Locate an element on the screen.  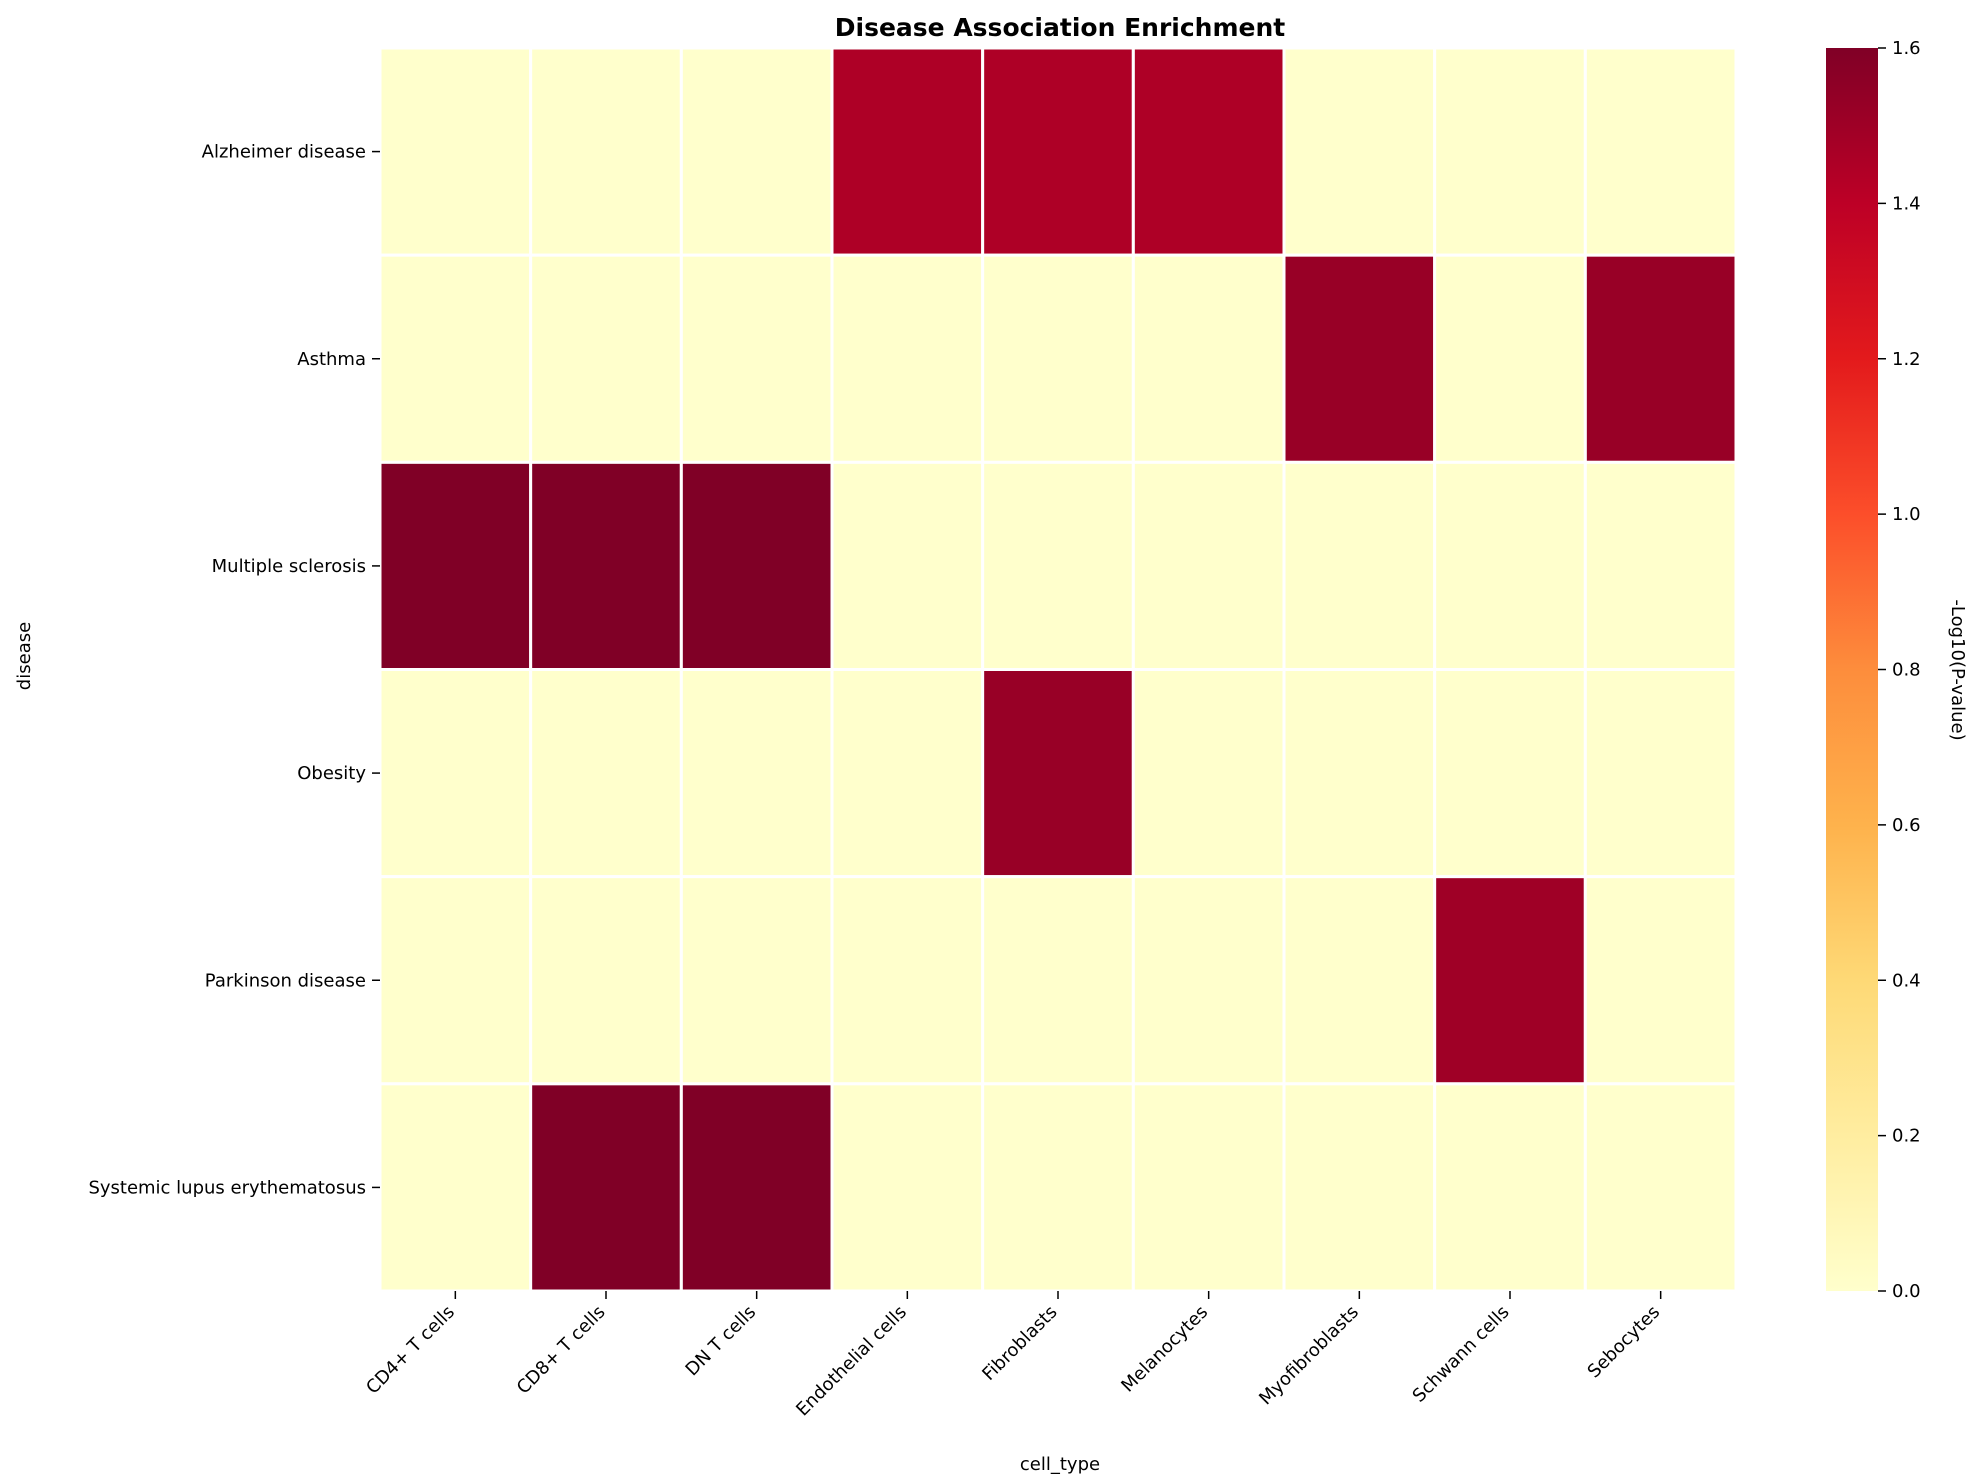
colorbar-tick-label: 0.2 is located at coordinates (1906, 1136).